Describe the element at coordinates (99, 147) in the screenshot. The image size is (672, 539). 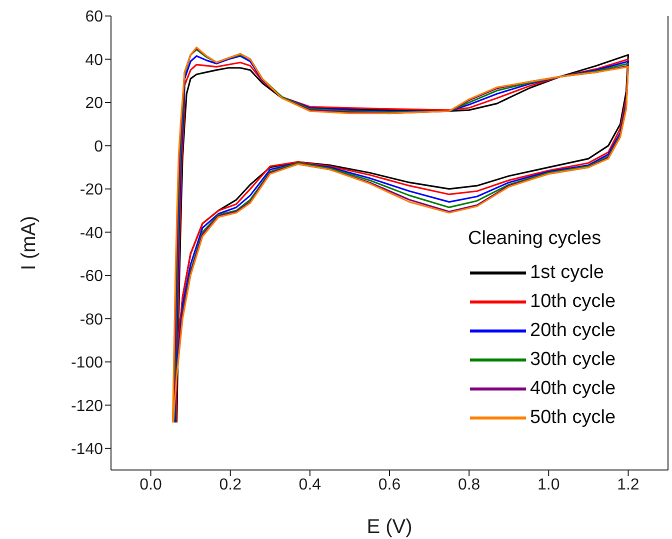
I see `y-tick-label: 0` at that location.